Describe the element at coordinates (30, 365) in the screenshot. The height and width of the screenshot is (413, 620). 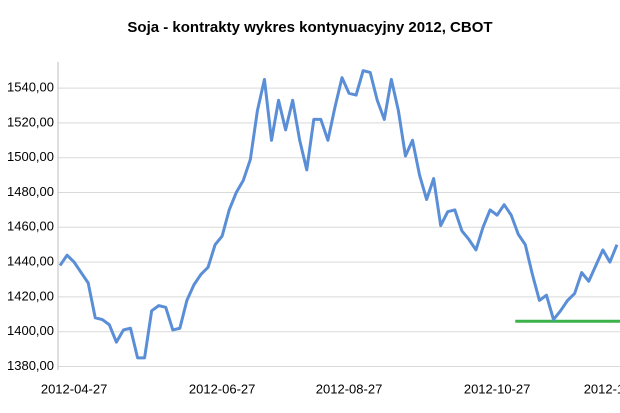
I see `y-tick-label: 1380,00` at that location.